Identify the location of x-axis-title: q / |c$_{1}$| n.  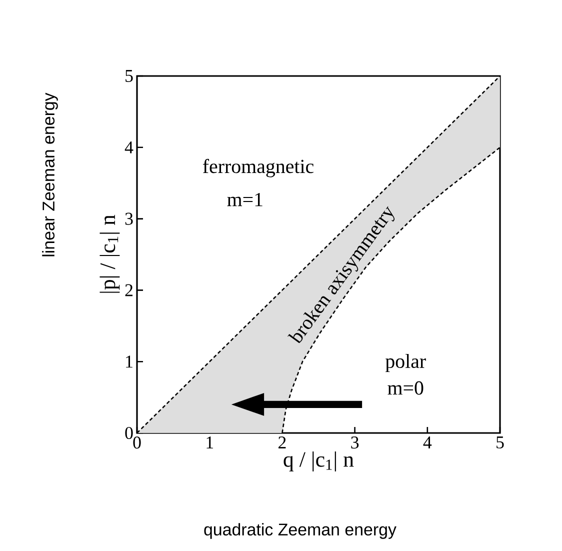
(319, 461).